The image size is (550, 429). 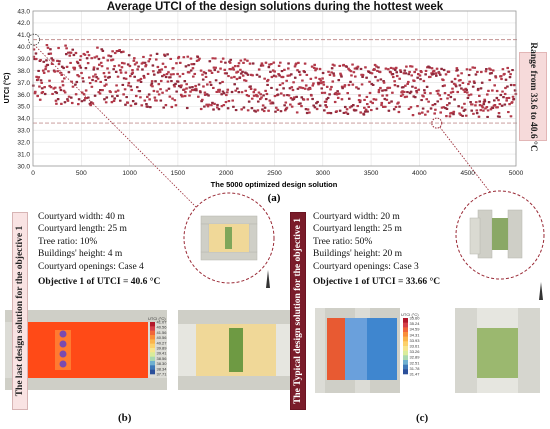 I want to click on panel-b-label: (b), so click(x=125, y=418).